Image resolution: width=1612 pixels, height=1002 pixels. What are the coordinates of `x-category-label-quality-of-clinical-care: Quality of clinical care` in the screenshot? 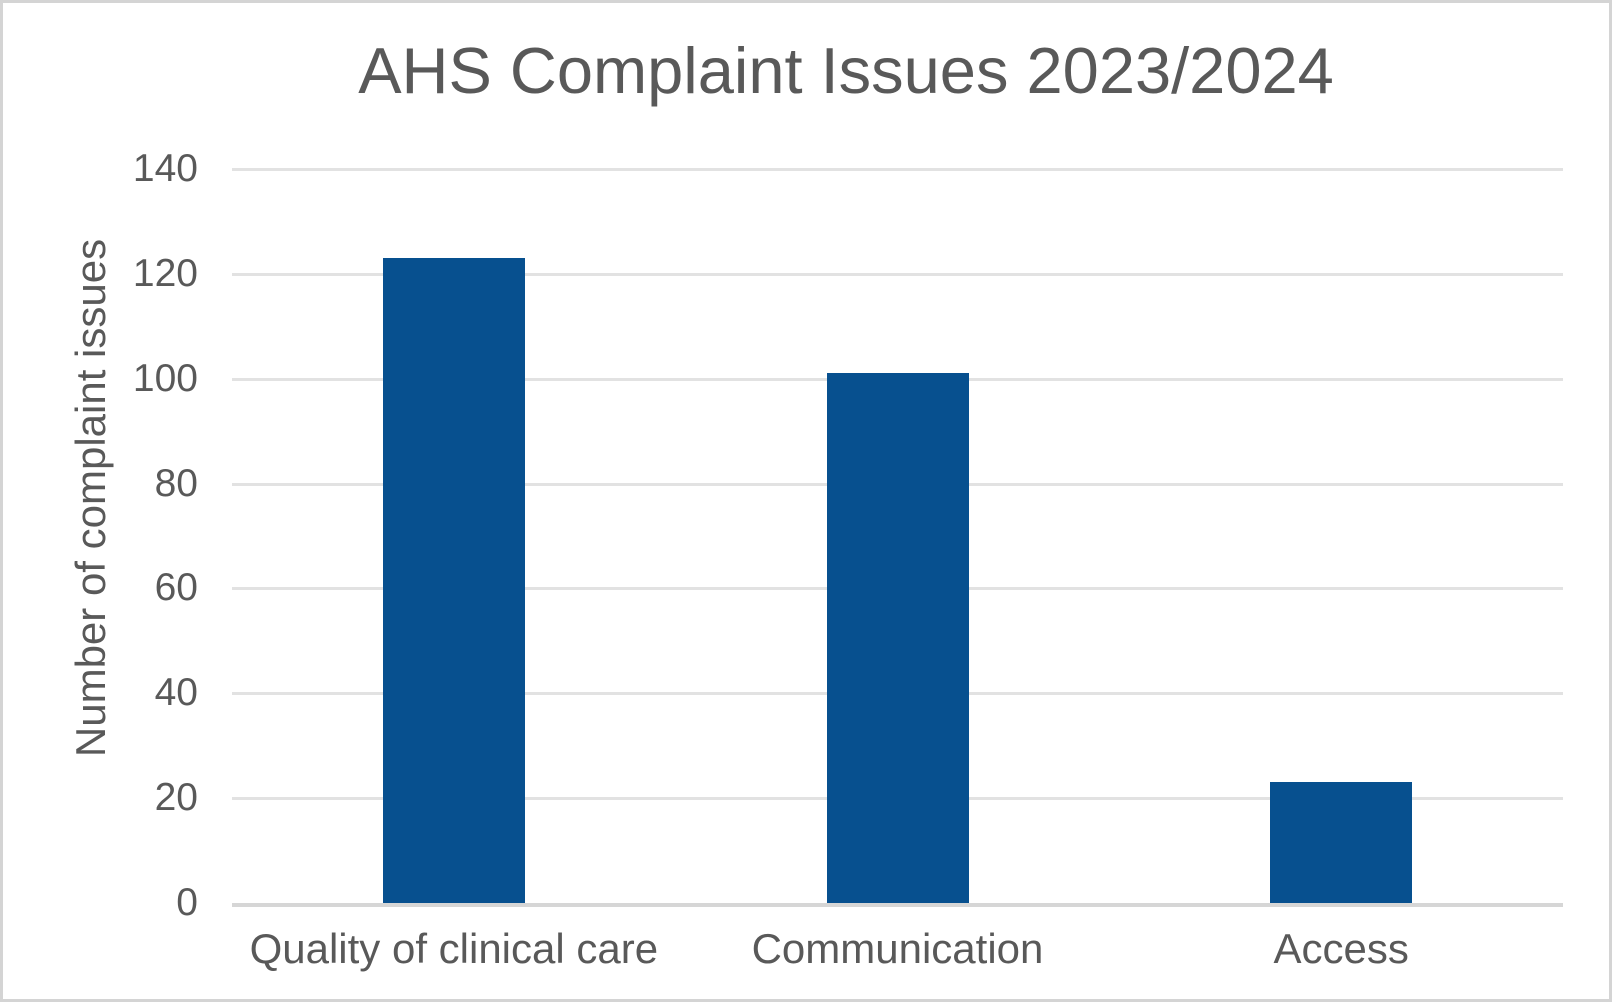 It's located at (454, 948).